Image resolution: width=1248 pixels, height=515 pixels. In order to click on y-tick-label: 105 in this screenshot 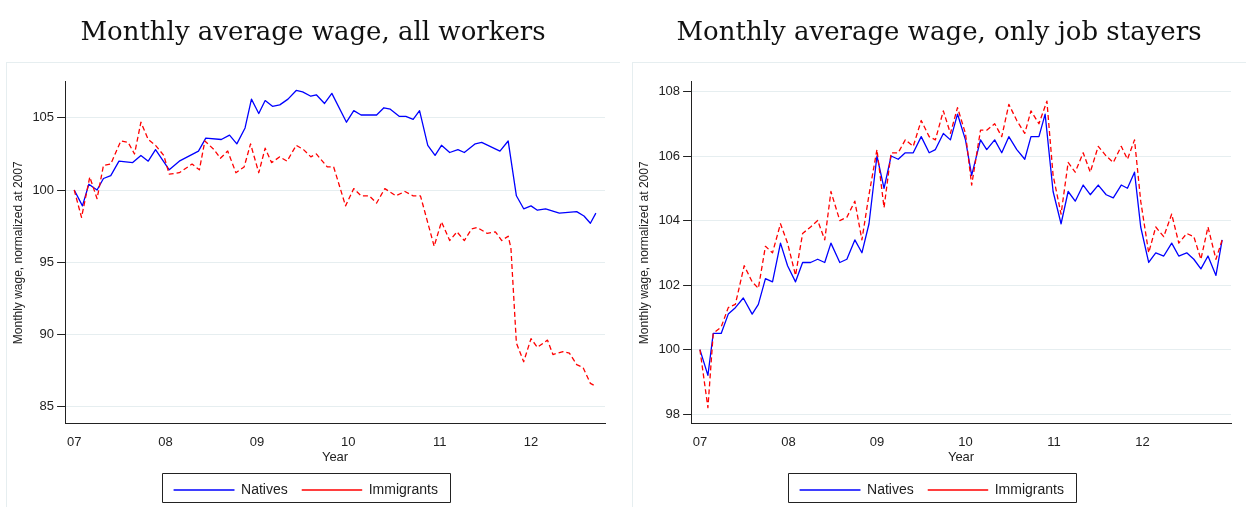, I will do `click(43, 117)`.